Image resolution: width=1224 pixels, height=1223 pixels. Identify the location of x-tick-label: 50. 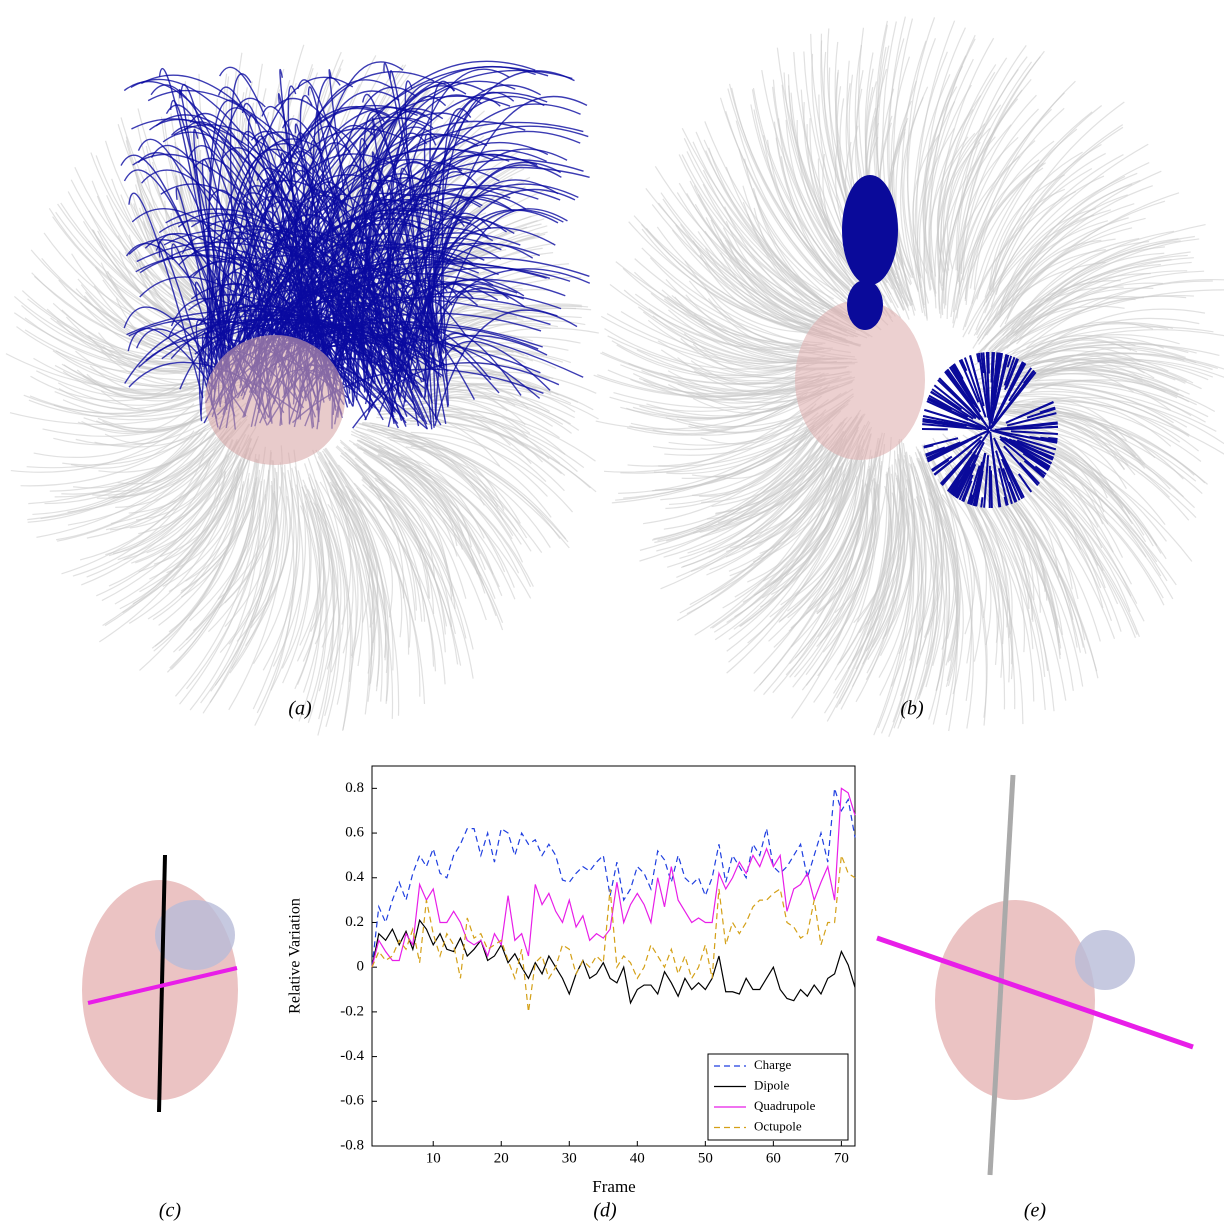
(705, 1158).